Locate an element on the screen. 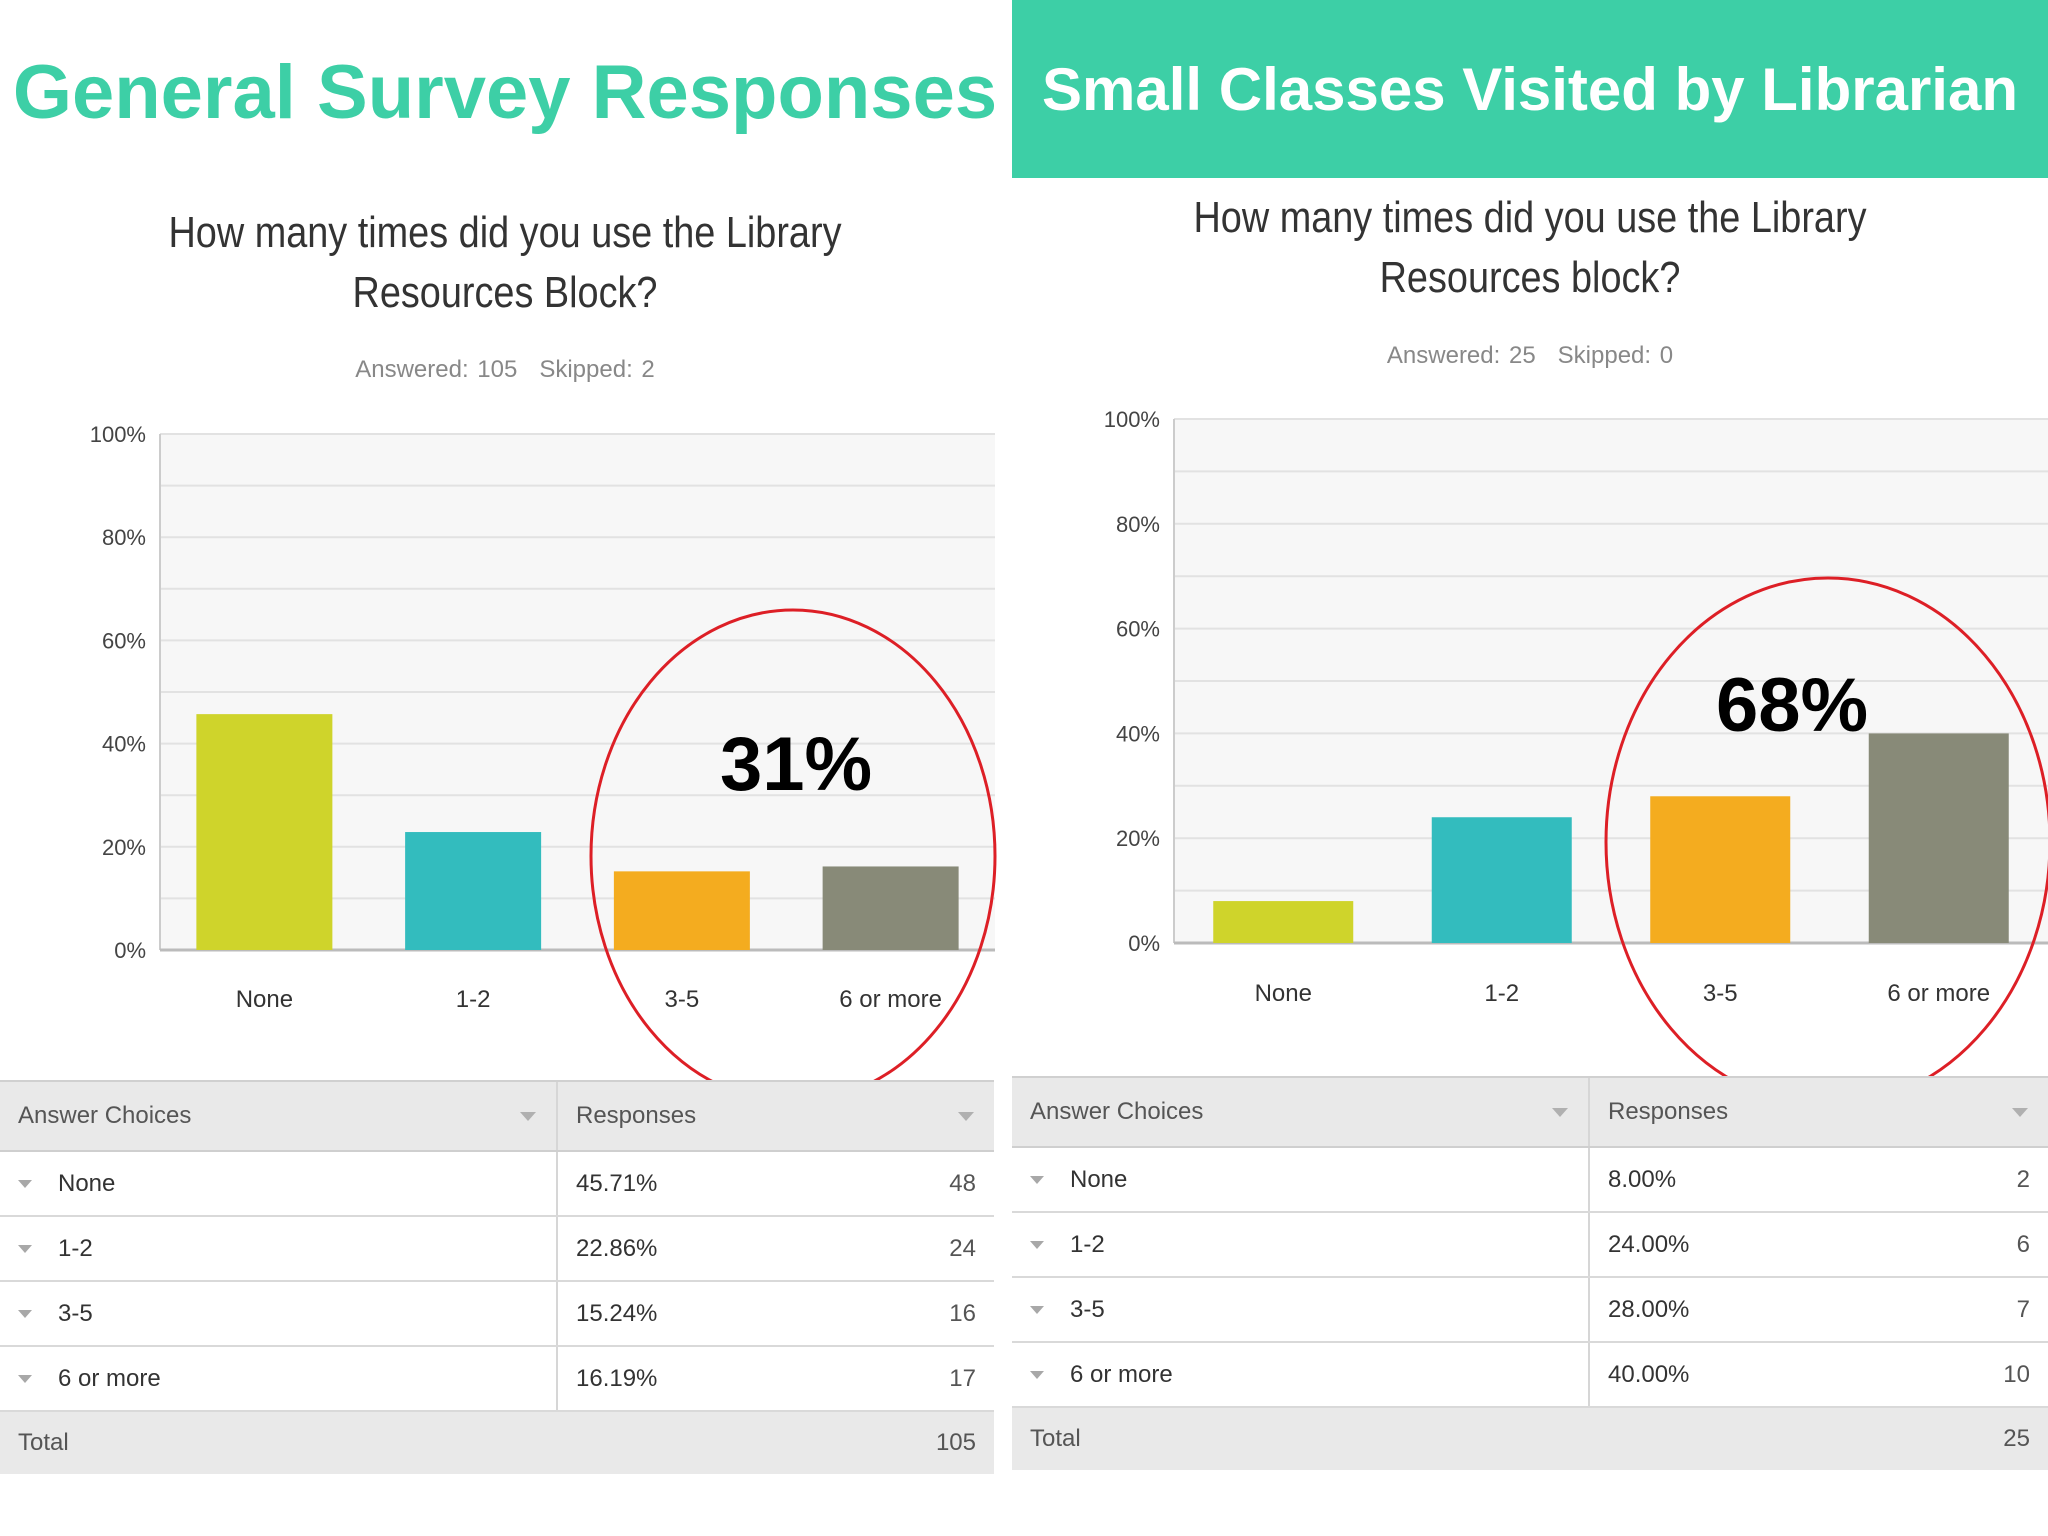 The height and width of the screenshot is (1536, 2048). y-tick-label: 20% is located at coordinates (1138, 838).